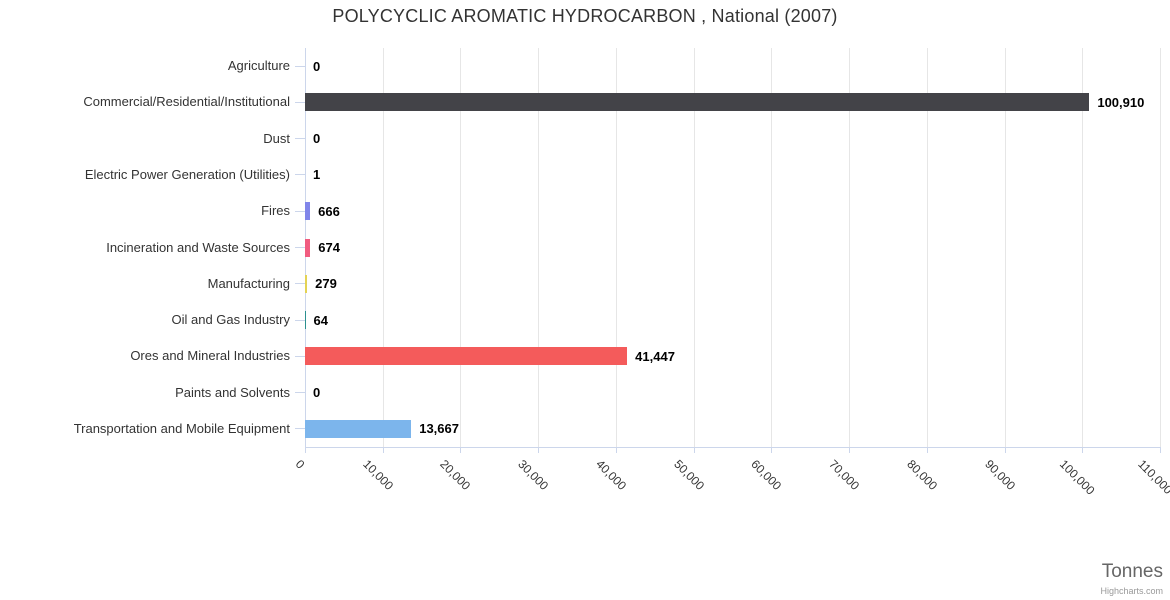  Describe the element at coordinates (922, 475) in the screenshot. I see `x-axis-label-text: 80,000` at that location.